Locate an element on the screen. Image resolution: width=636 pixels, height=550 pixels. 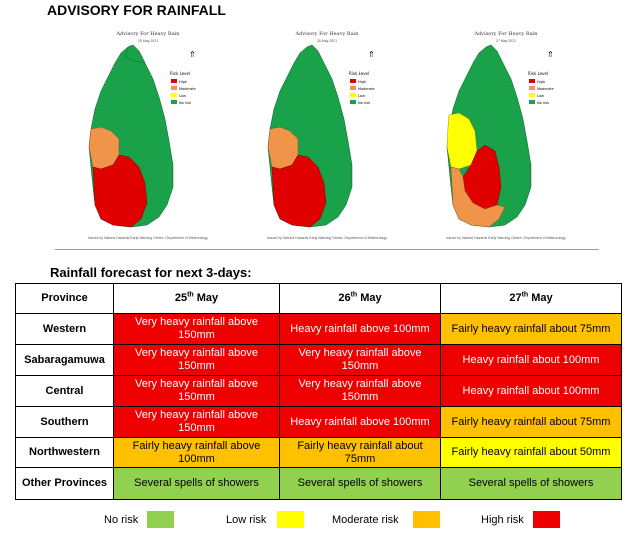
province-cell: Sabaragamuwa is located at coordinates (64, 360).